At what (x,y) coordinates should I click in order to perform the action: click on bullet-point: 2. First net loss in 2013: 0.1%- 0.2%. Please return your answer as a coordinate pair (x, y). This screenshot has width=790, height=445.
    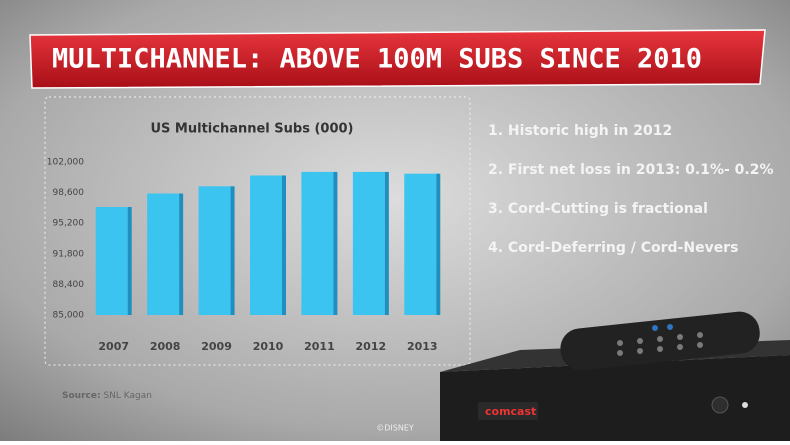
    Looking at the image, I should click on (631, 170).